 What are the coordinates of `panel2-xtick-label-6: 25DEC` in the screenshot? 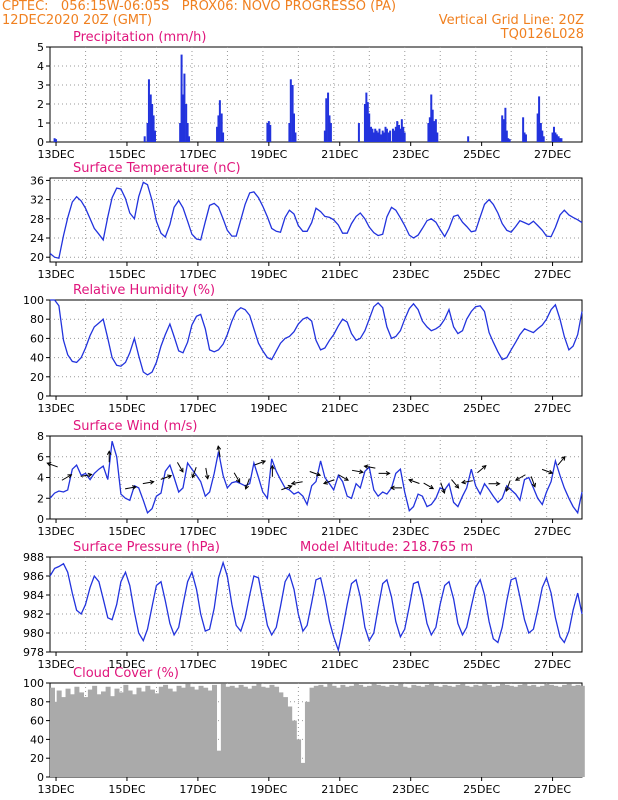 It's located at (481, 274).